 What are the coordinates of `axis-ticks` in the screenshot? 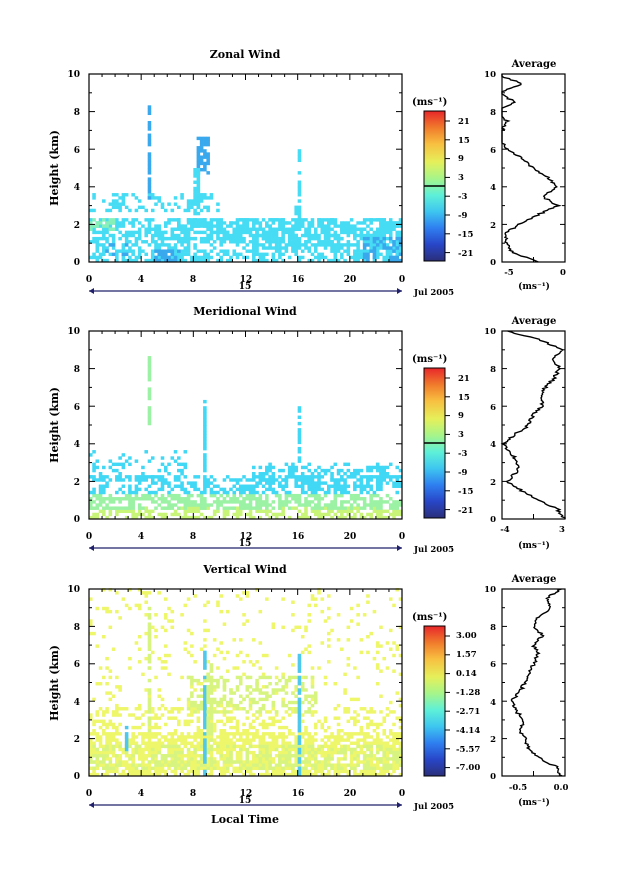 It's located at (245, 682).